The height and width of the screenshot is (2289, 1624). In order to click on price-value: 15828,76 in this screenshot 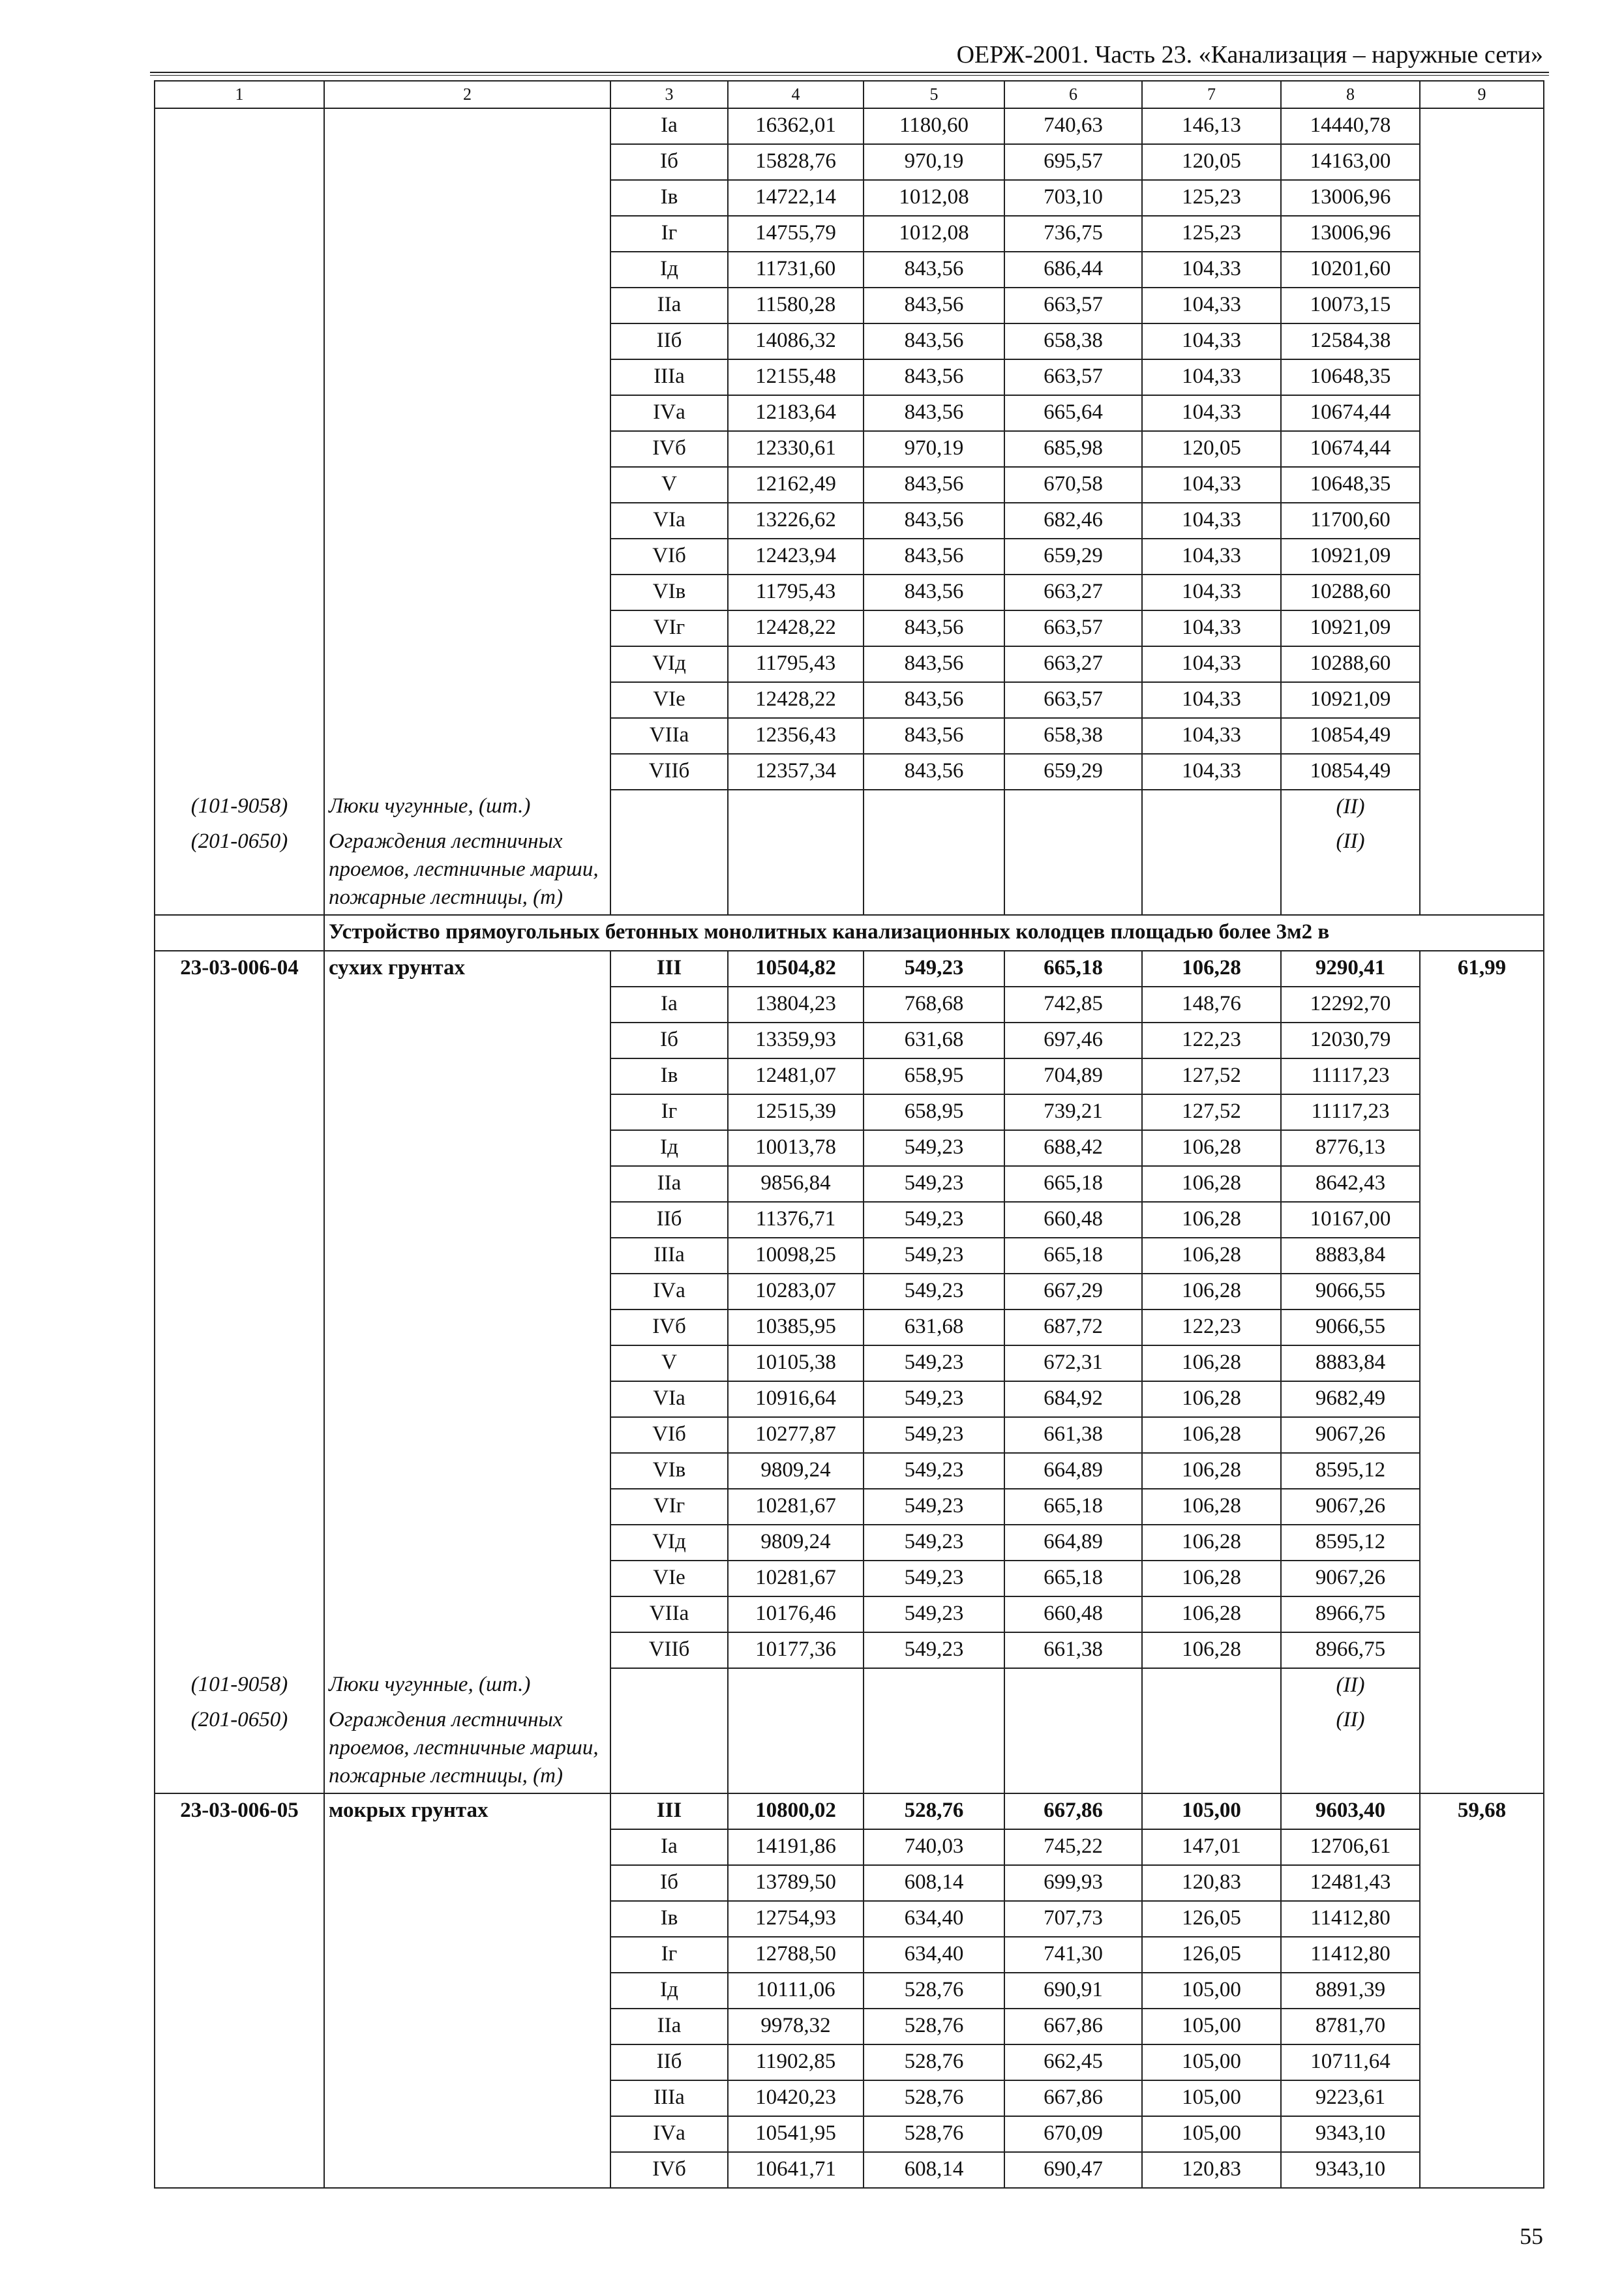, I will do `click(795, 162)`.